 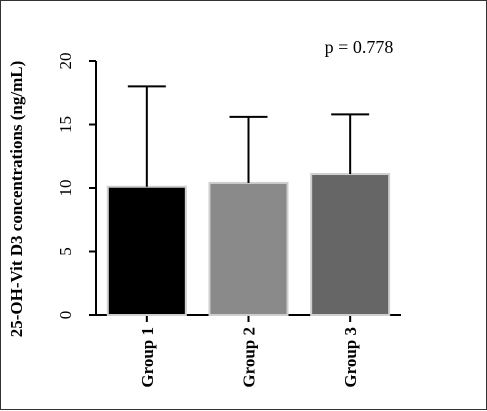 What do you see at coordinates (65, 61) in the screenshot?
I see `y-tick-label: 20` at bounding box center [65, 61].